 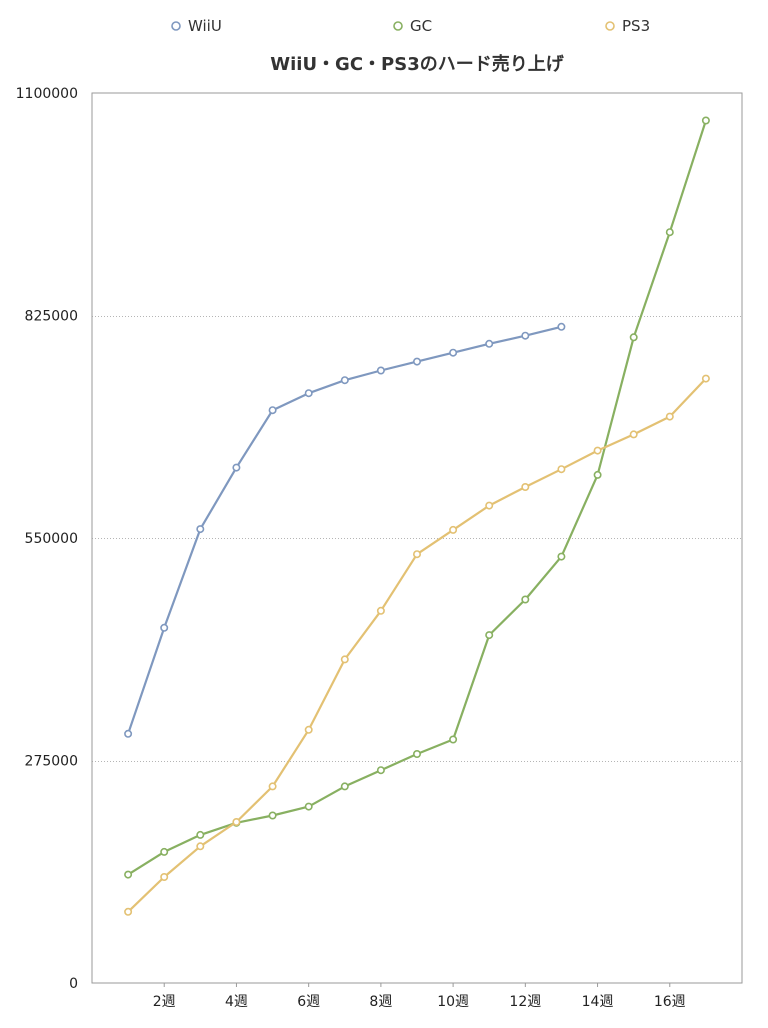 What do you see at coordinates (176, 26) in the screenshot?
I see `legend-marker-wiiu` at bounding box center [176, 26].